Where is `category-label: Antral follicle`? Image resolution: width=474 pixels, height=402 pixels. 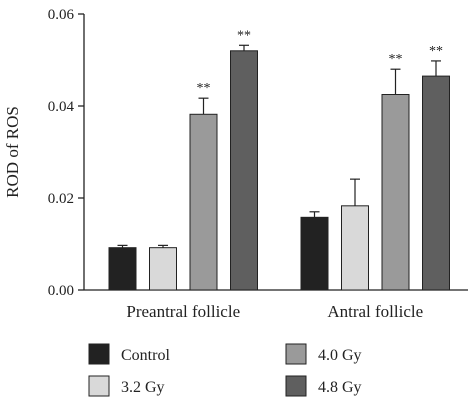 category-label: Antral follicle is located at coordinates (375, 311).